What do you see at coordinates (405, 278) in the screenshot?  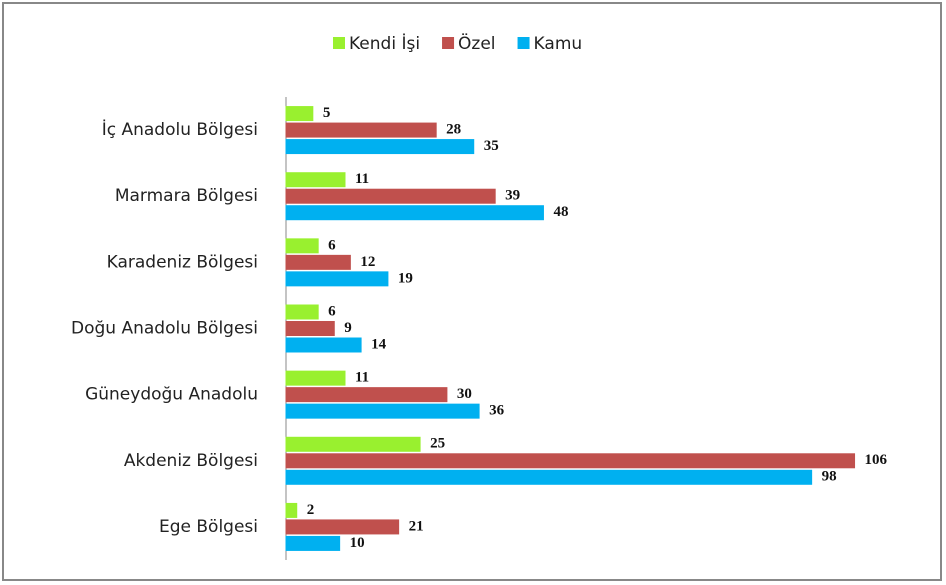 I see `value-label: 19` at bounding box center [405, 278].